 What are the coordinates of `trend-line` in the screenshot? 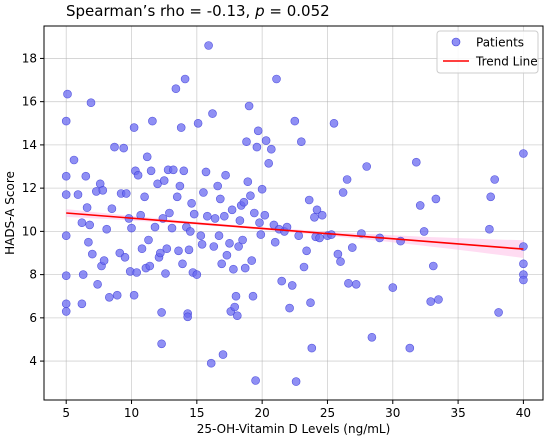 It's located at (295, 231).